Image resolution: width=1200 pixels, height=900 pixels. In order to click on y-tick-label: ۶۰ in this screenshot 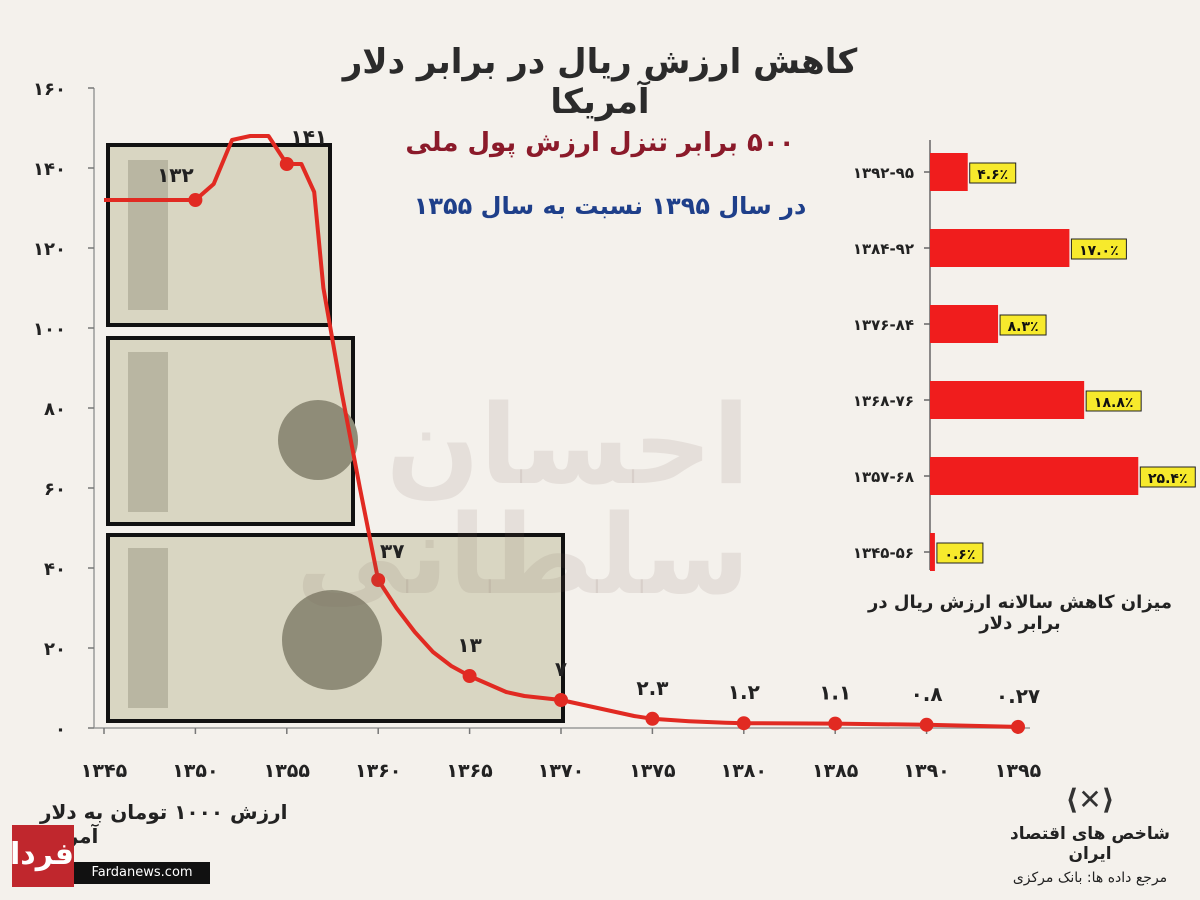, I will do `click(55, 489)`.